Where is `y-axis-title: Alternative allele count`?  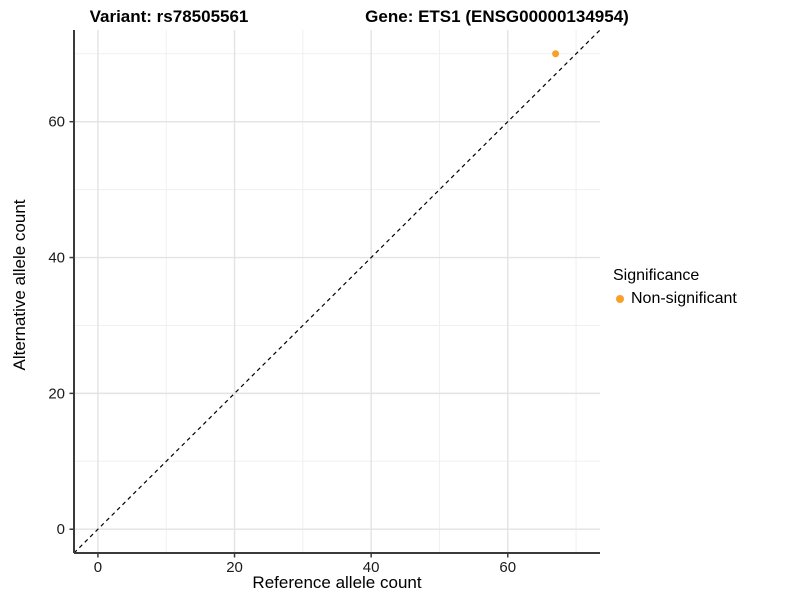 y-axis-title: Alternative allele count is located at coordinates (19, 285).